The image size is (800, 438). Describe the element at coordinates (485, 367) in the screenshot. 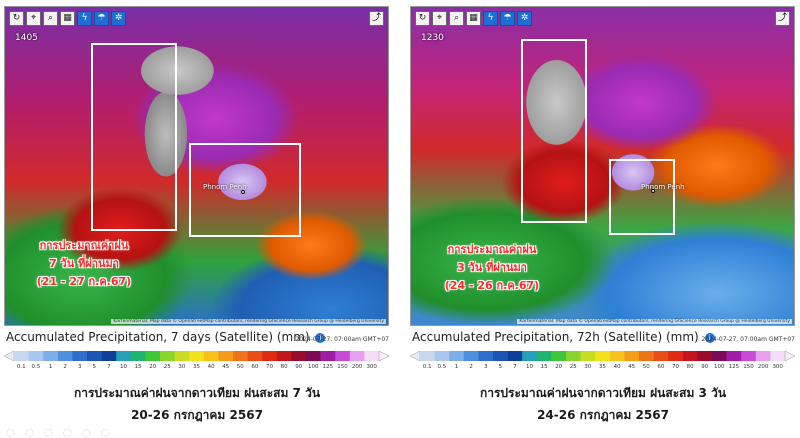

I see `legend-tick-label: 3` at that location.